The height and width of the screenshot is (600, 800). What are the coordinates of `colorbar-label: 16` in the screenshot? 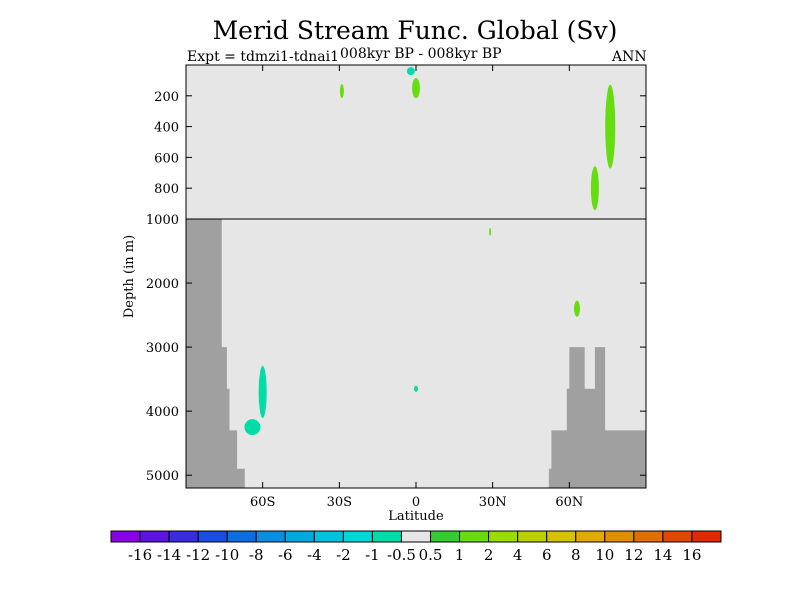 It's located at (691, 555).